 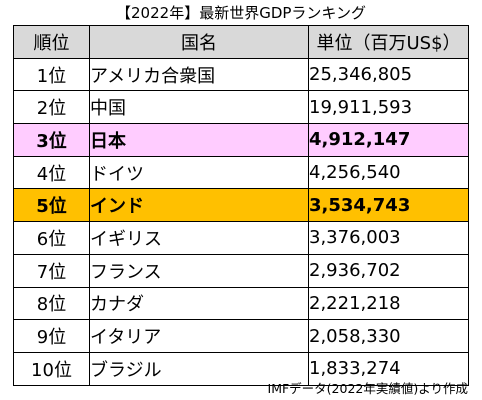 I want to click on country-cell: インド, so click(x=199, y=205).